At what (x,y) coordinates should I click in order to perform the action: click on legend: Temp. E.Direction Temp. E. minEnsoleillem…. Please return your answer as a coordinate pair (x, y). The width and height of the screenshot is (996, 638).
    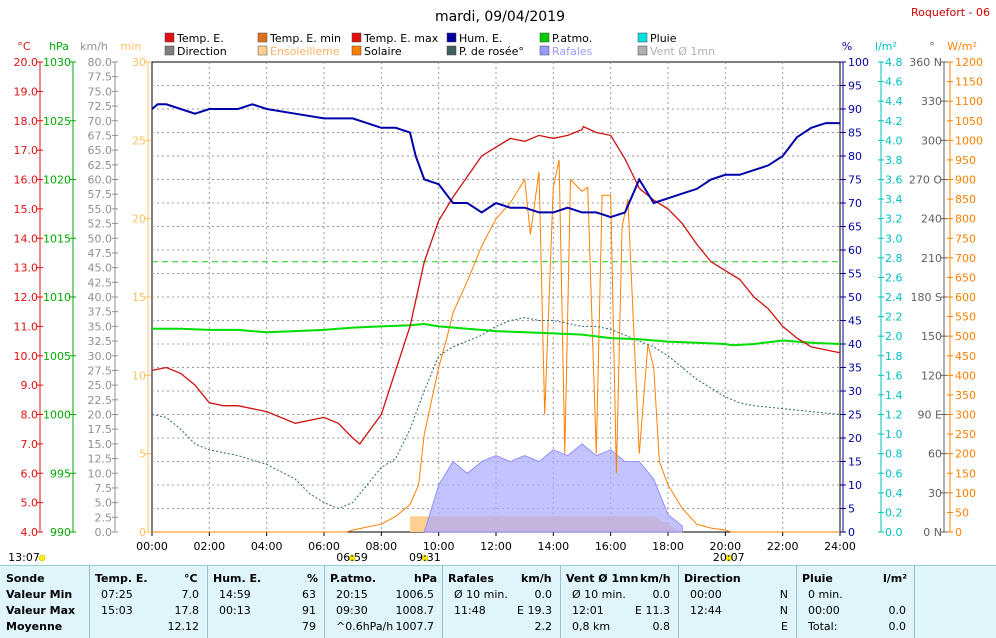
    Looking at the image, I should click on (439, 45).